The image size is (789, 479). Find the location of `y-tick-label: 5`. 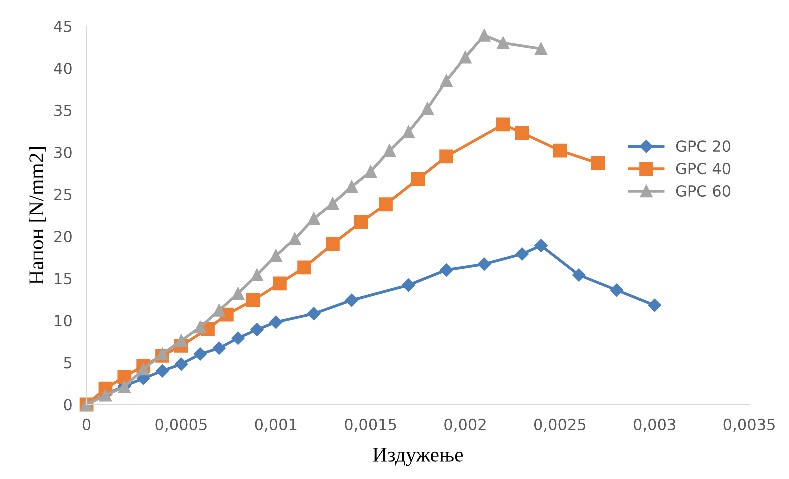

y-tick-label: 5 is located at coordinates (68, 363).